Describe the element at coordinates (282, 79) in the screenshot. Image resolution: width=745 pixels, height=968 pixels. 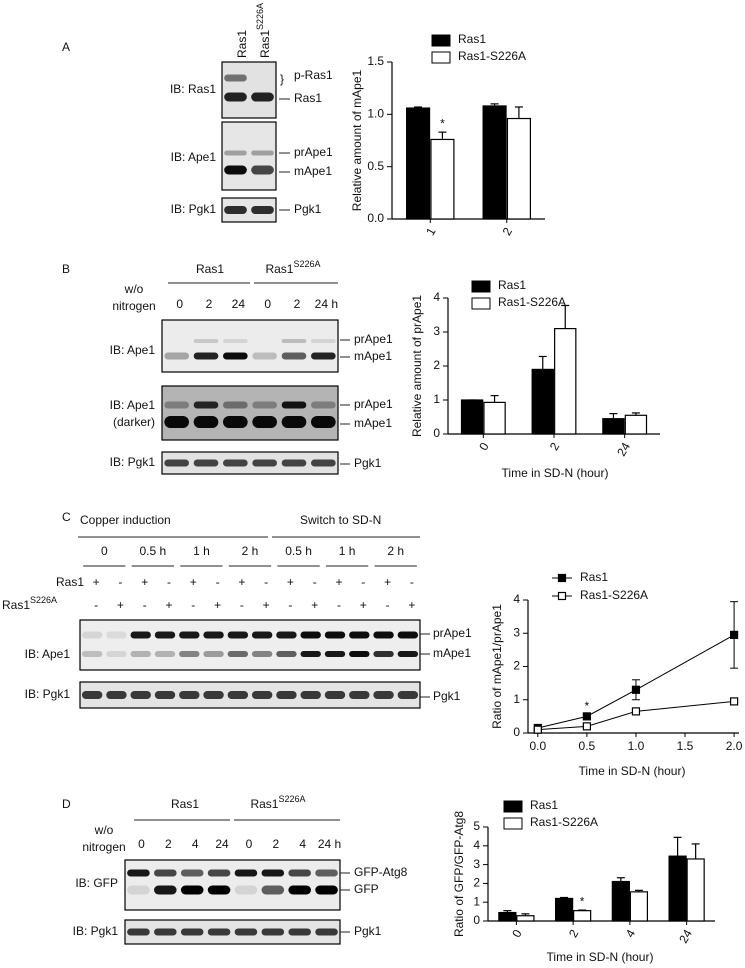
I see `brace: }` at that location.